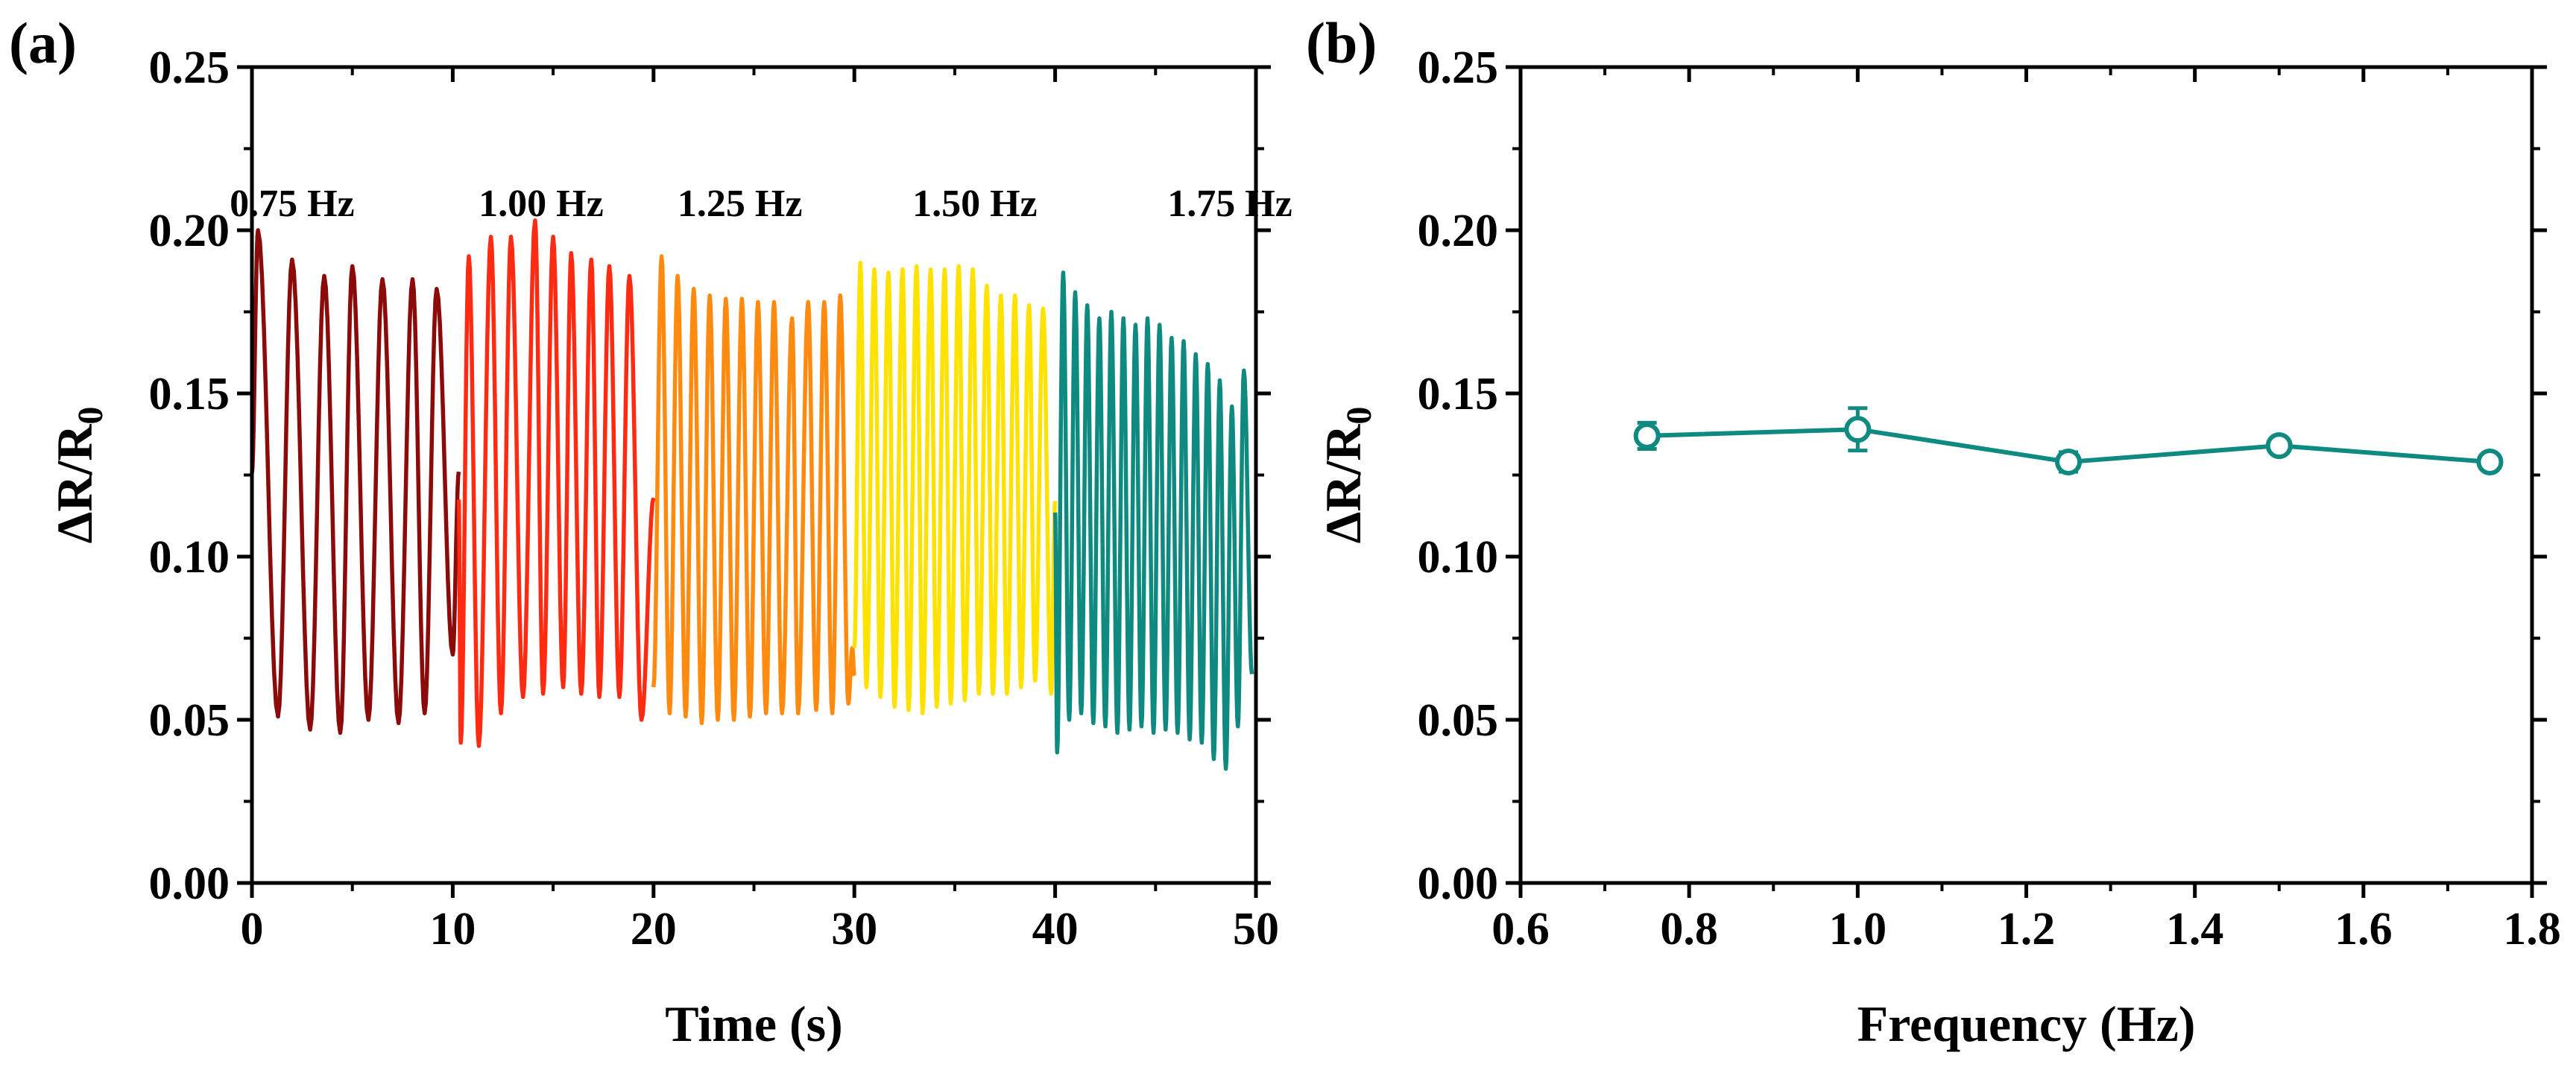 The height and width of the screenshot is (1070, 2576). I want to click on panel-b-y-label-sub: 0, so click(1359, 416).